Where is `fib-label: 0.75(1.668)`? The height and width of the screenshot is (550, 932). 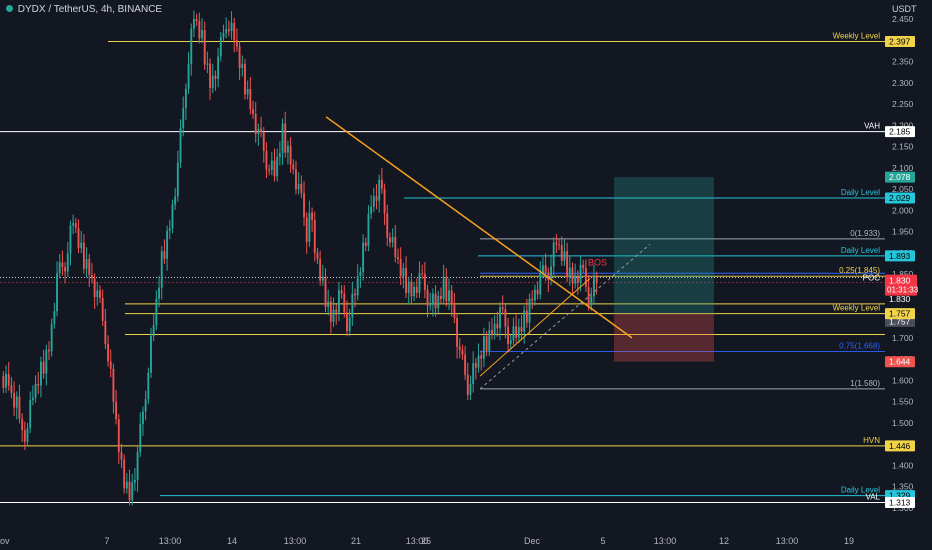
fib-label: 0.75(1.668) is located at coordinates (859, 346).